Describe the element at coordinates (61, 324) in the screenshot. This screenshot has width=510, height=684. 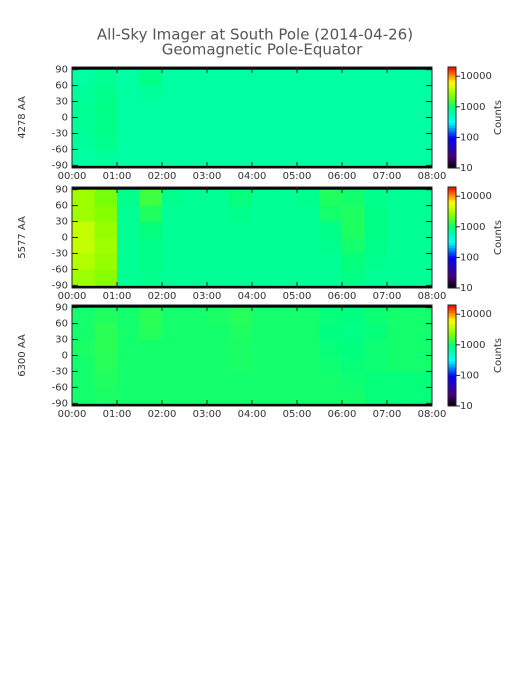
I see `y-tick-label: 60` at that location.